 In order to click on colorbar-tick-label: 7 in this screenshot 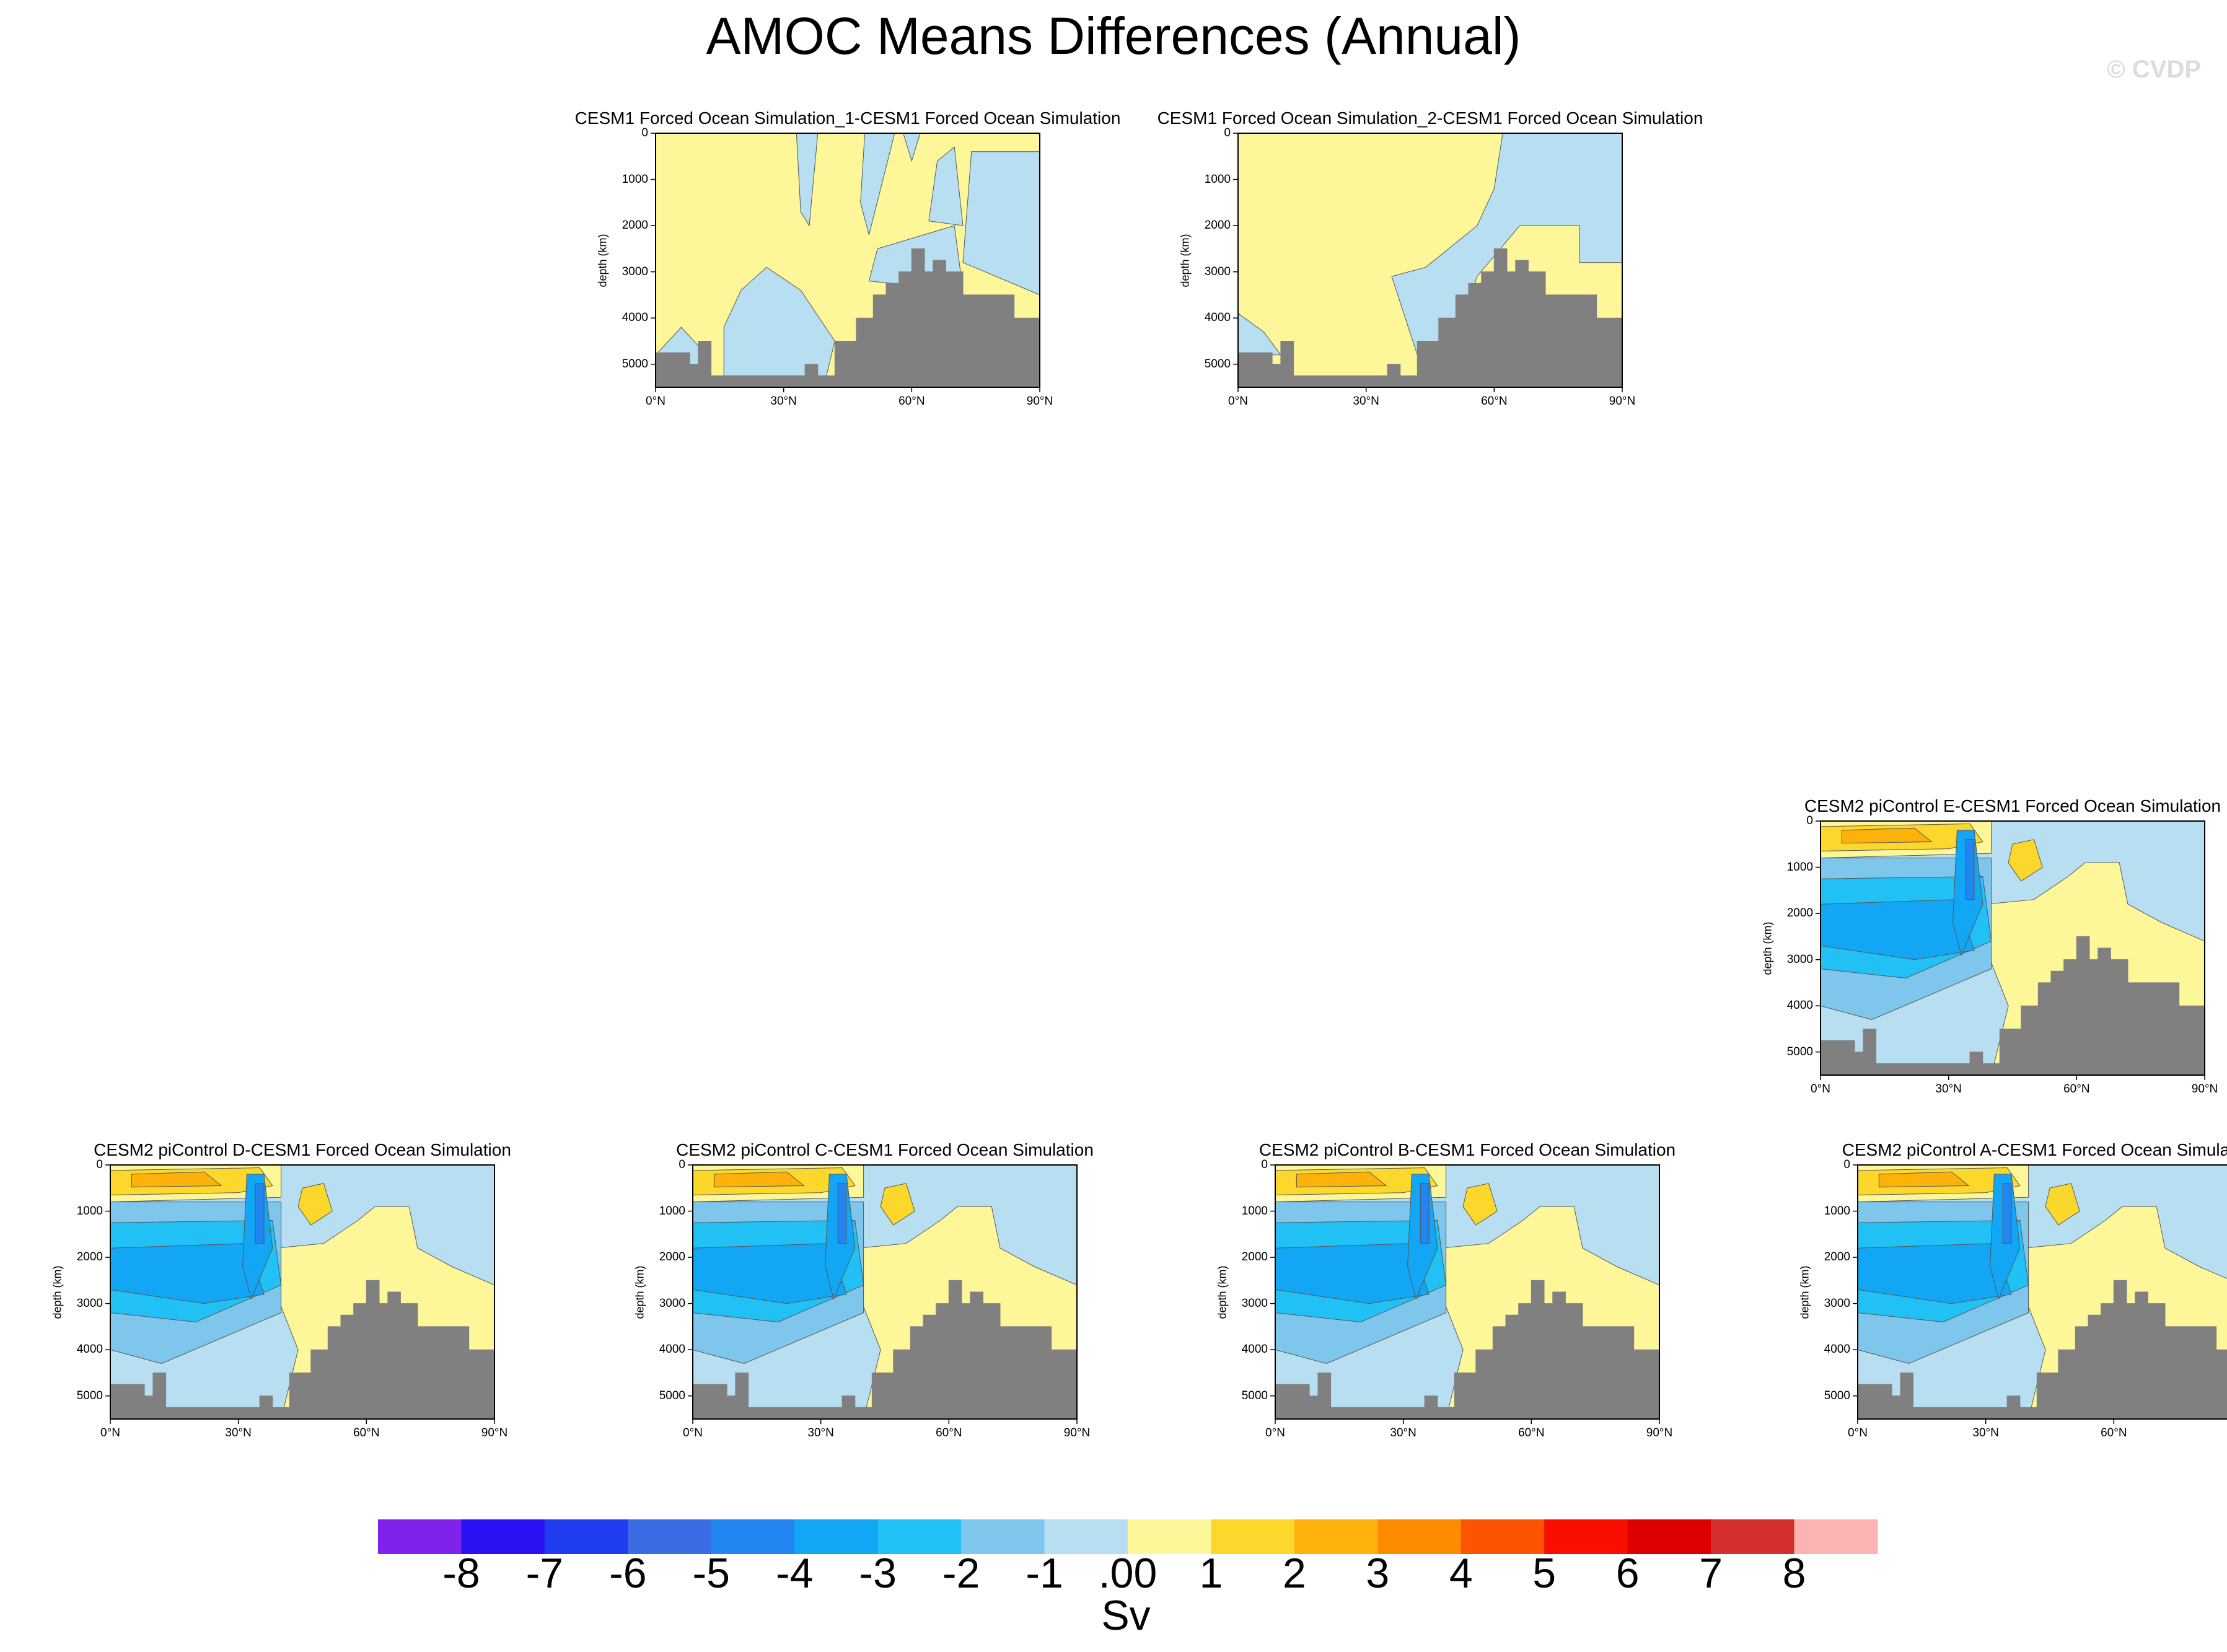, I will do `click(1711, 1573)`.